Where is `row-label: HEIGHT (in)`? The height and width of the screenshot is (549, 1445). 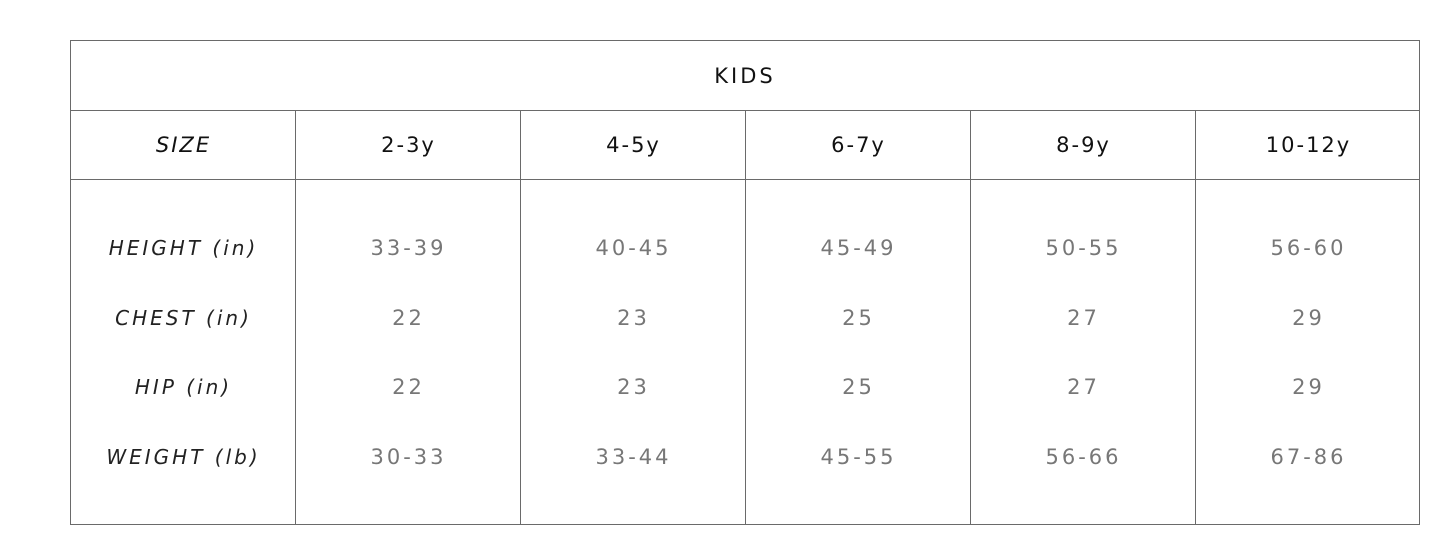
row-label: HEIGHT (in) is located at coordinates (183, 248).